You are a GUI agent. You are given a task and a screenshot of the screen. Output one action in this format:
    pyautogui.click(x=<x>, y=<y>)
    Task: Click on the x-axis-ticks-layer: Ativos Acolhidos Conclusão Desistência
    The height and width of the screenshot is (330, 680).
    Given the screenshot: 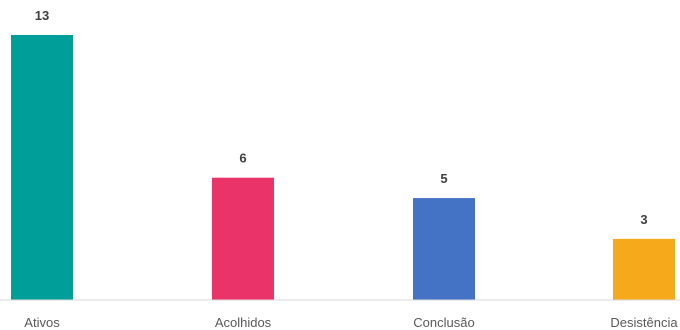 What is the action you would take?
    pyautogui.click(x=351, y=322)
    